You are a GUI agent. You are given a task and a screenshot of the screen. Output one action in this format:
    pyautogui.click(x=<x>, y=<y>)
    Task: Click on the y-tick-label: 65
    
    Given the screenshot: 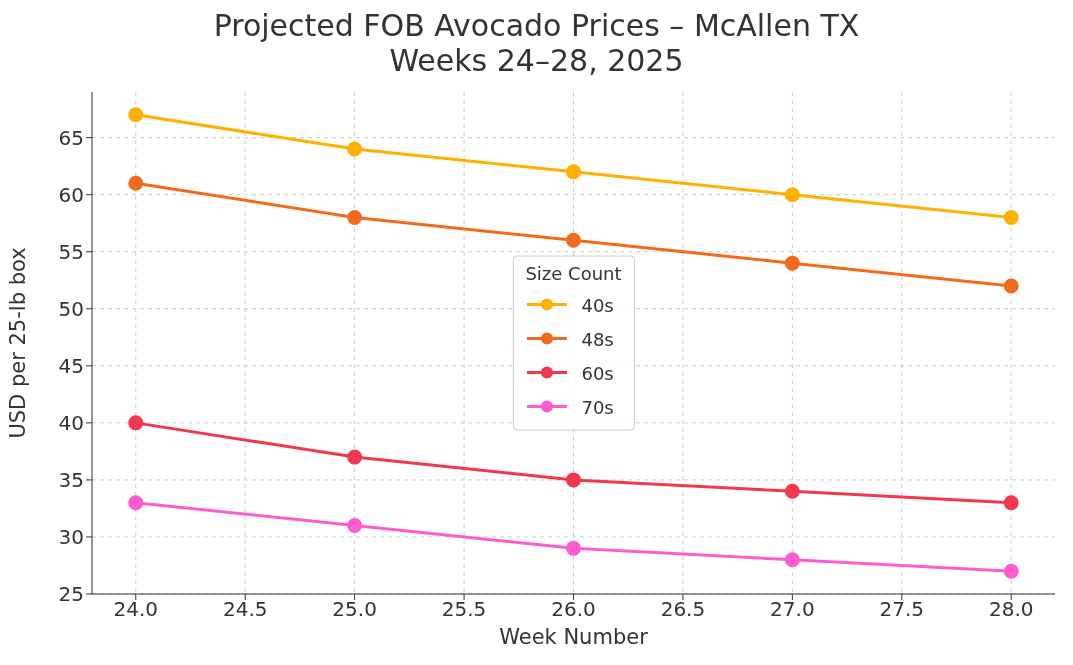 What is the action you would take?
    pyautogui.click(x=71, y=137)
    